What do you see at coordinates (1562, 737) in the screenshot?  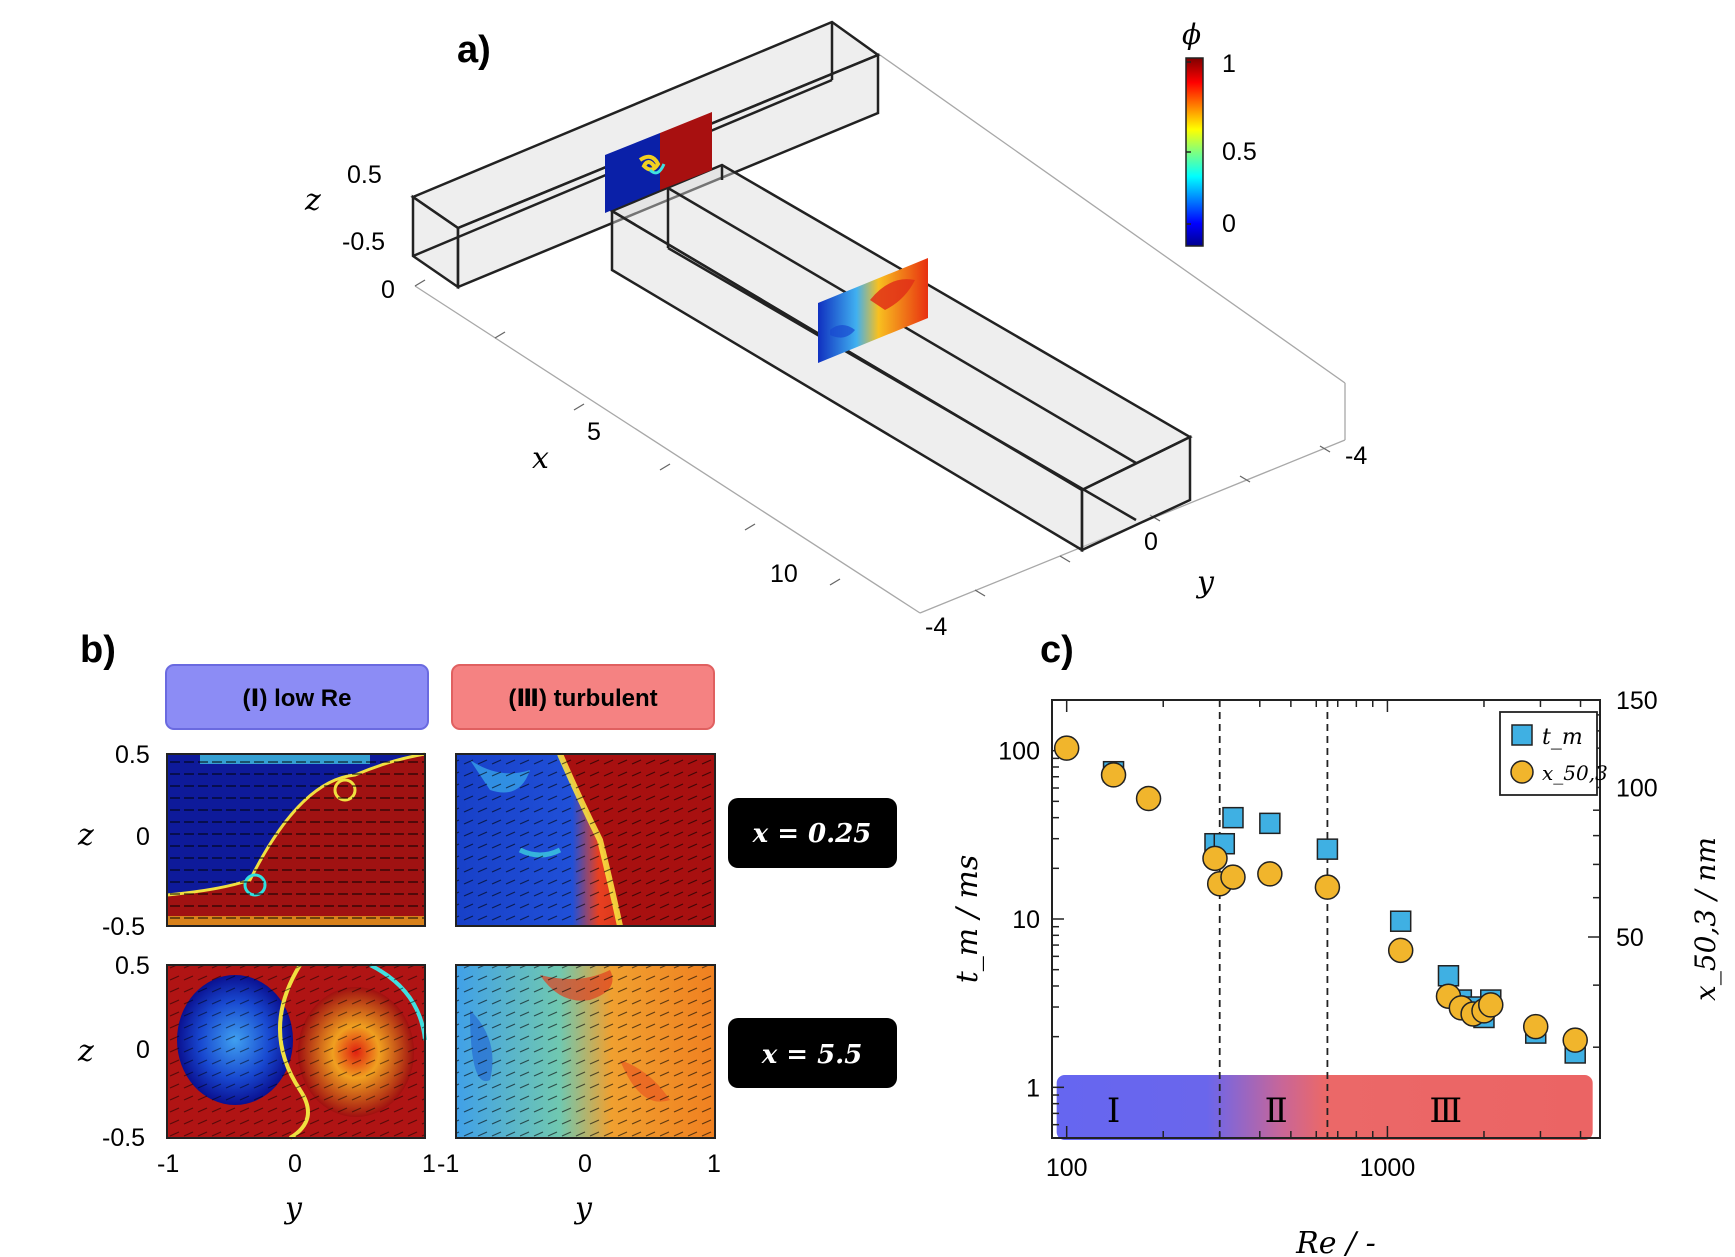 I see `legend-label: t_m` at bounding box center [1562, 737].